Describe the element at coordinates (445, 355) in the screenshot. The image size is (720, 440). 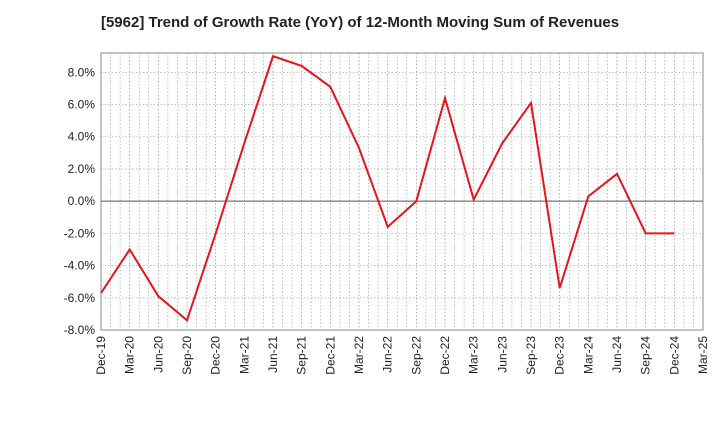
I see `x-tick-label: Dec-22` at that location.